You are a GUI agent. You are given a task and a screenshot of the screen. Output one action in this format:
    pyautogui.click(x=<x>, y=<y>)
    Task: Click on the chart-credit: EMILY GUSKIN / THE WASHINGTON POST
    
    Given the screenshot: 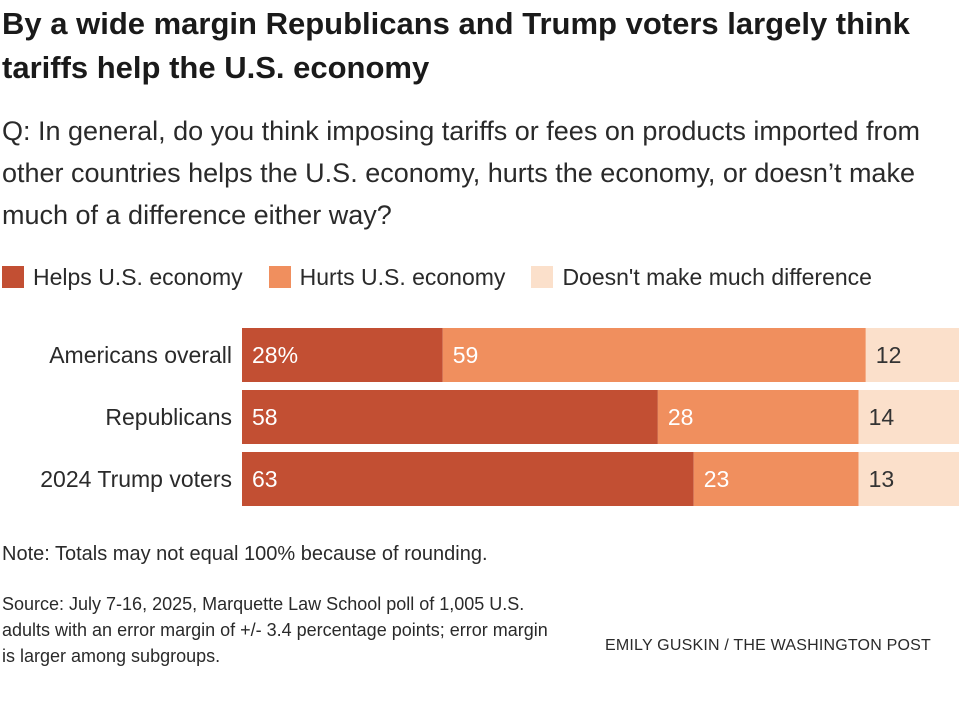 What is the action you would take?
    pyautogui.click(x=768, y=645)
    